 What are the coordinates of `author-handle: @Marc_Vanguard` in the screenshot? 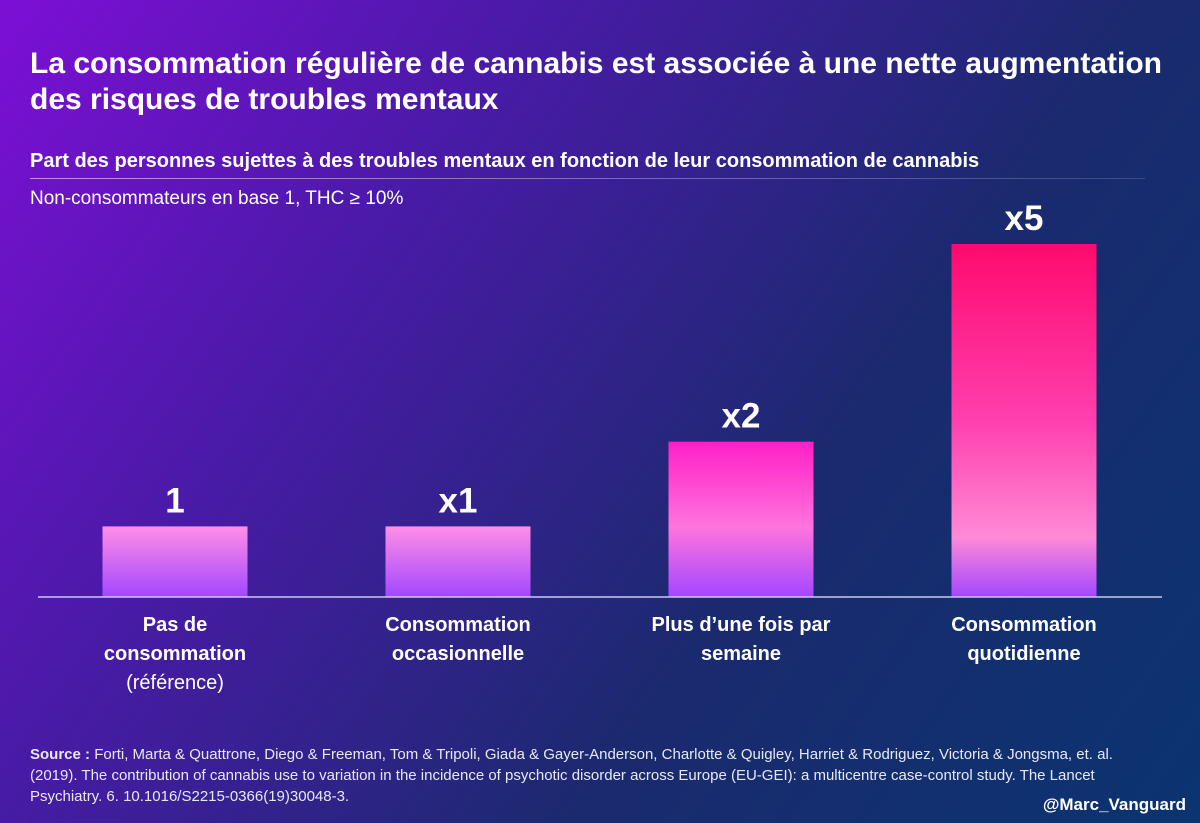 It's located at (1114, 804).